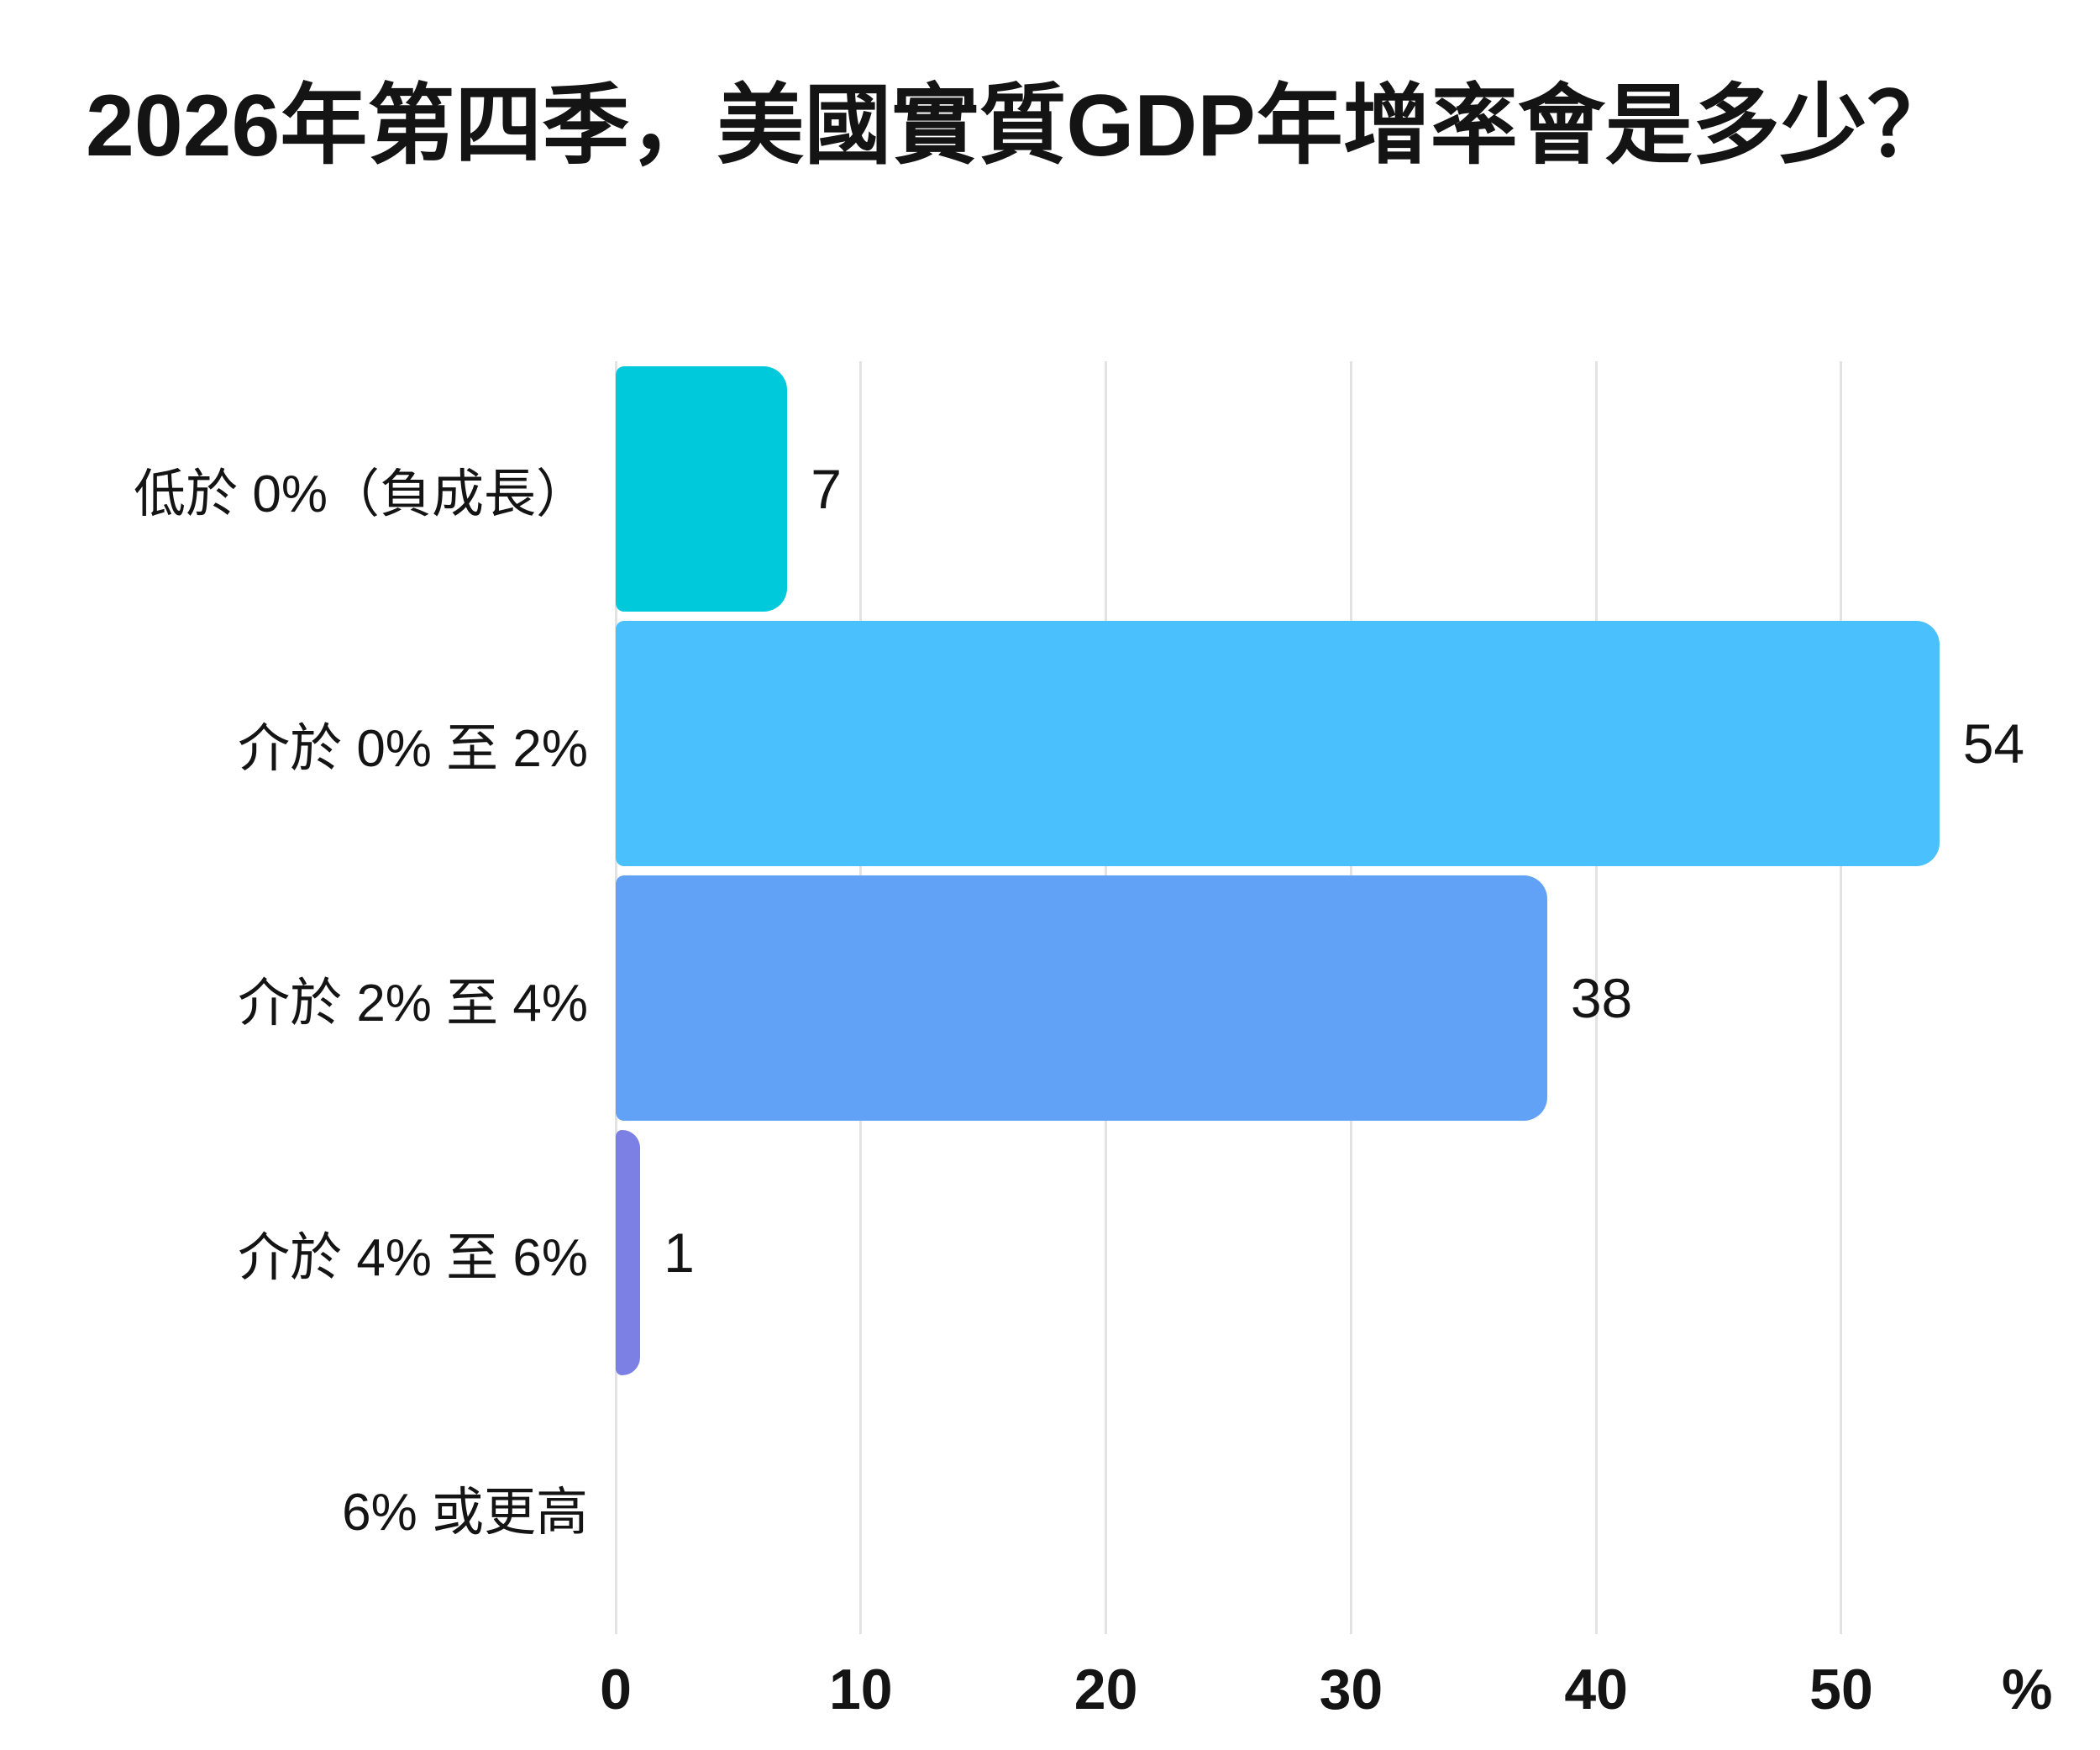 The image size is (2100, 1750). Describe the element at coordinates (679, 1252) in the screenshot. I see `bar-value-label: 1` at that location.